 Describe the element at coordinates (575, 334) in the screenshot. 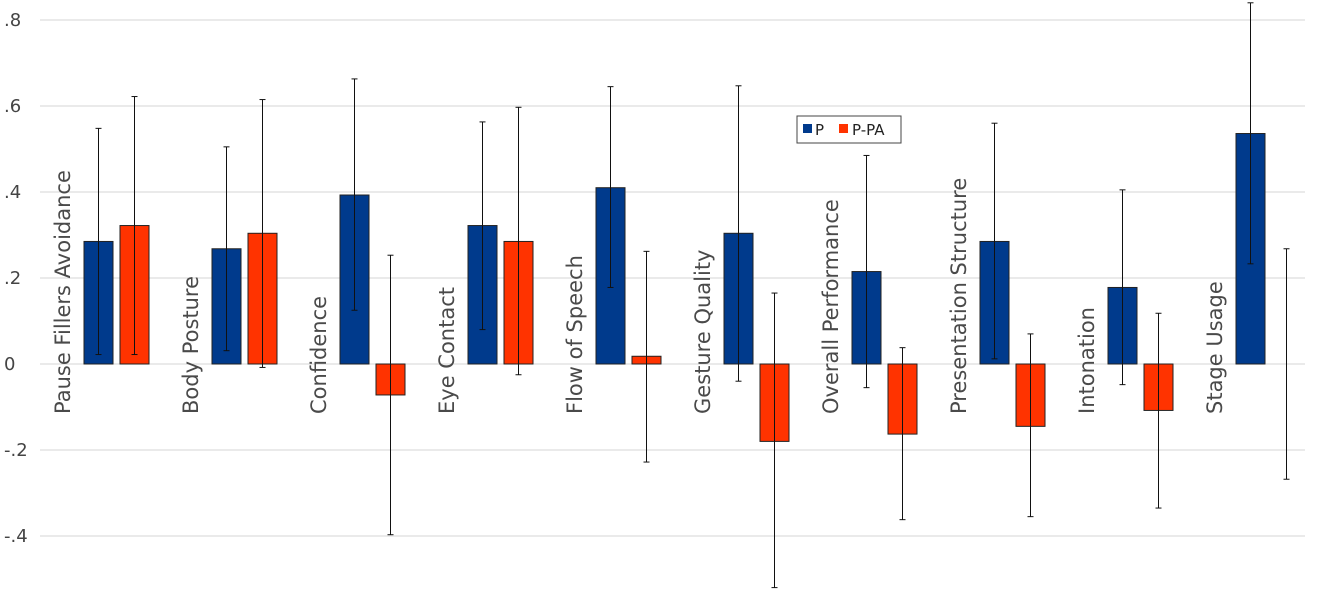

I see `category-label: Flow of Speech` at that location.